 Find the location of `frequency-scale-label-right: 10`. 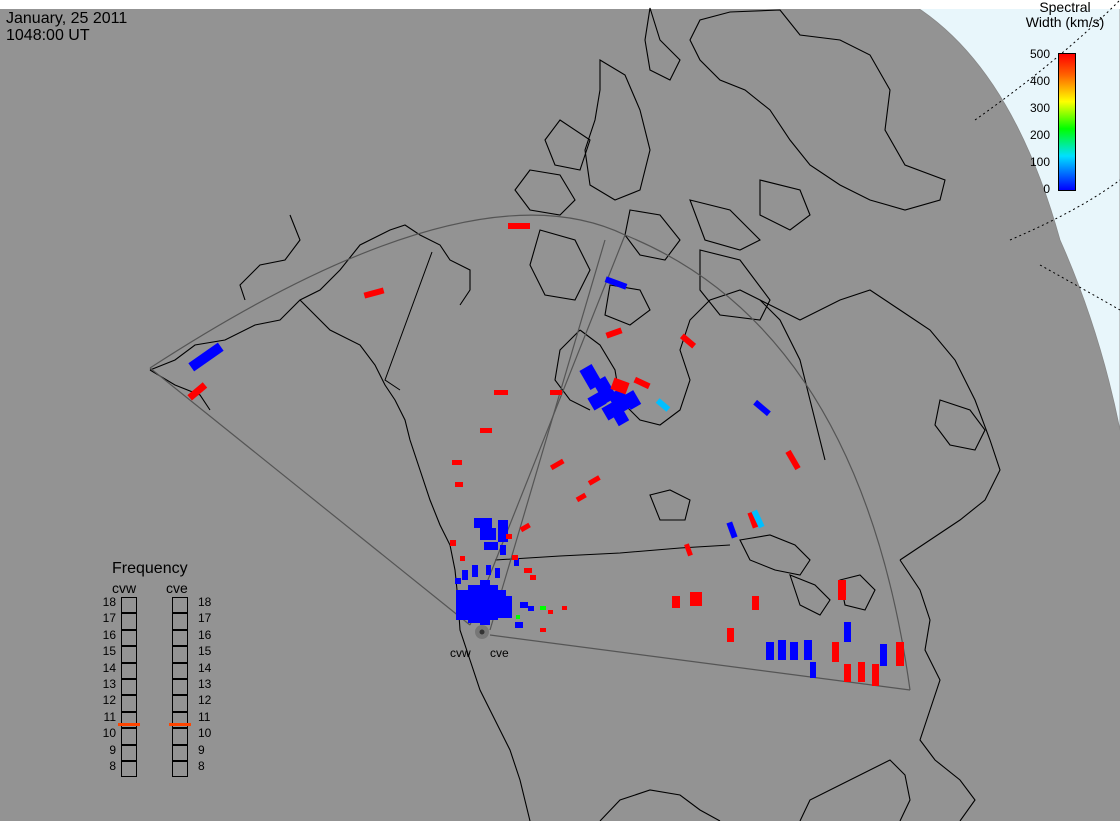

frequency-scale-label-right: 10 is located at coordinates (205, 733).